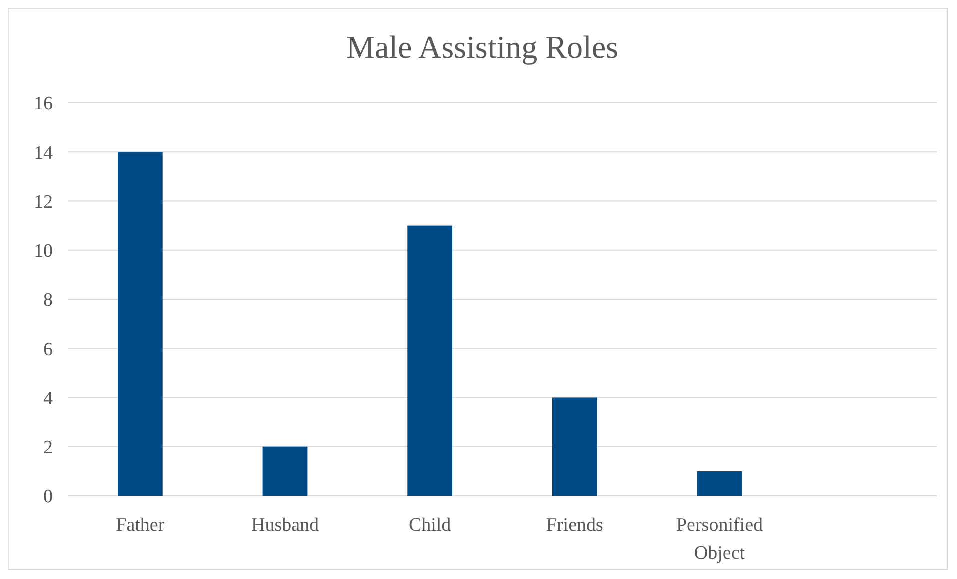  What do you see at coordinates (141, 525) in the screenshot?
I see `x-tick-label: Father` at bounding box center [141, 525].